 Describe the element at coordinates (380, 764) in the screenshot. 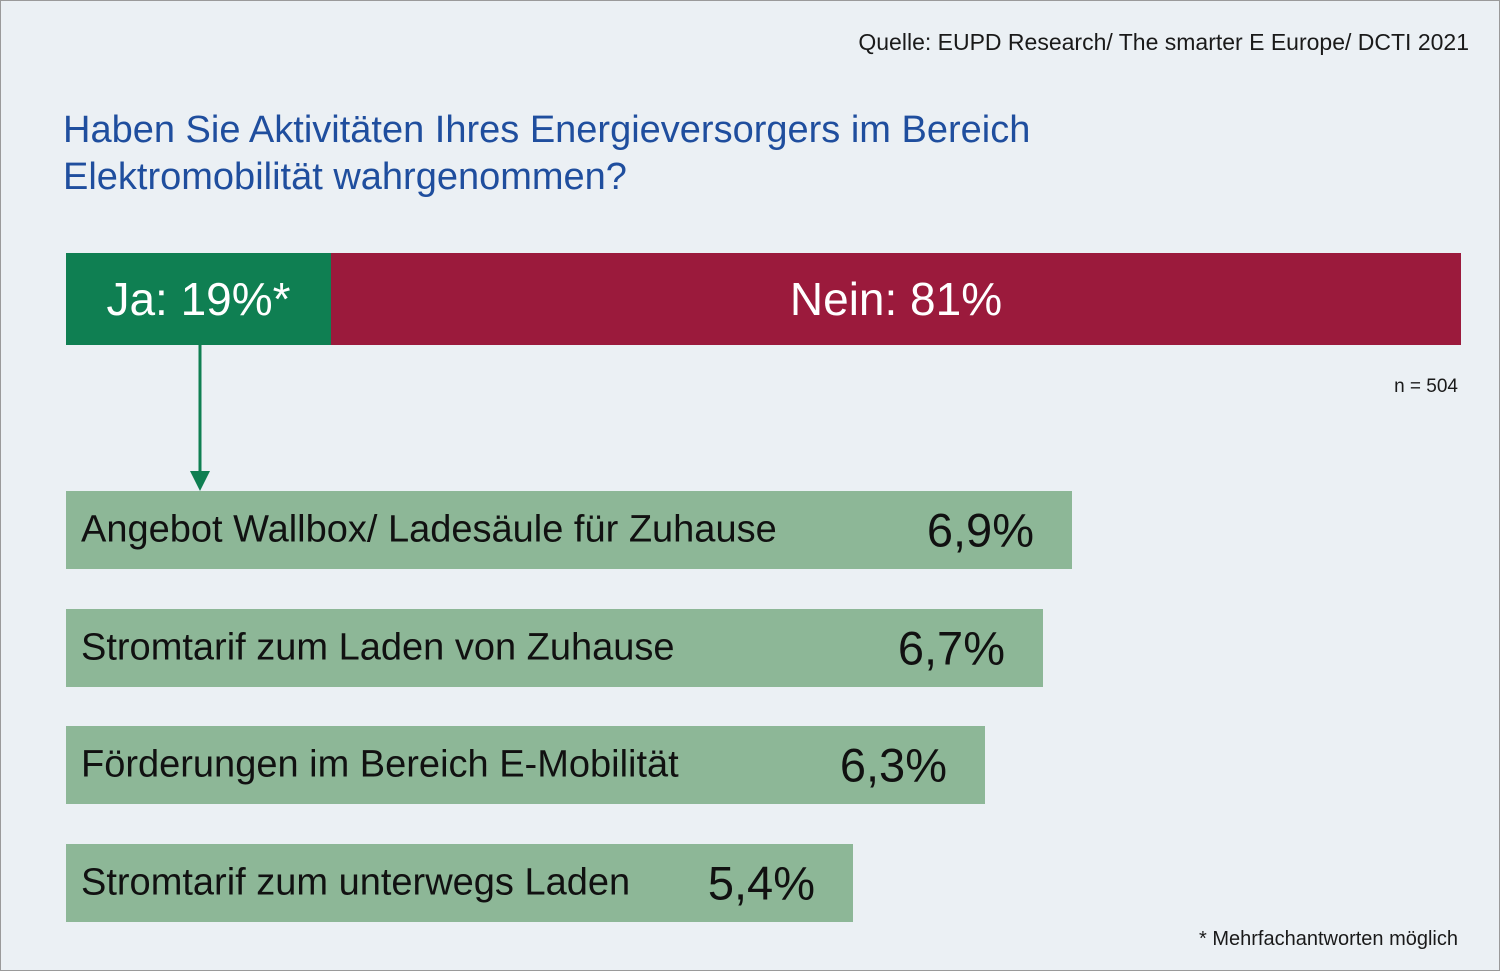

I see `bar-category-label: Förderungen im Bereich E-Mobilität` at that location.